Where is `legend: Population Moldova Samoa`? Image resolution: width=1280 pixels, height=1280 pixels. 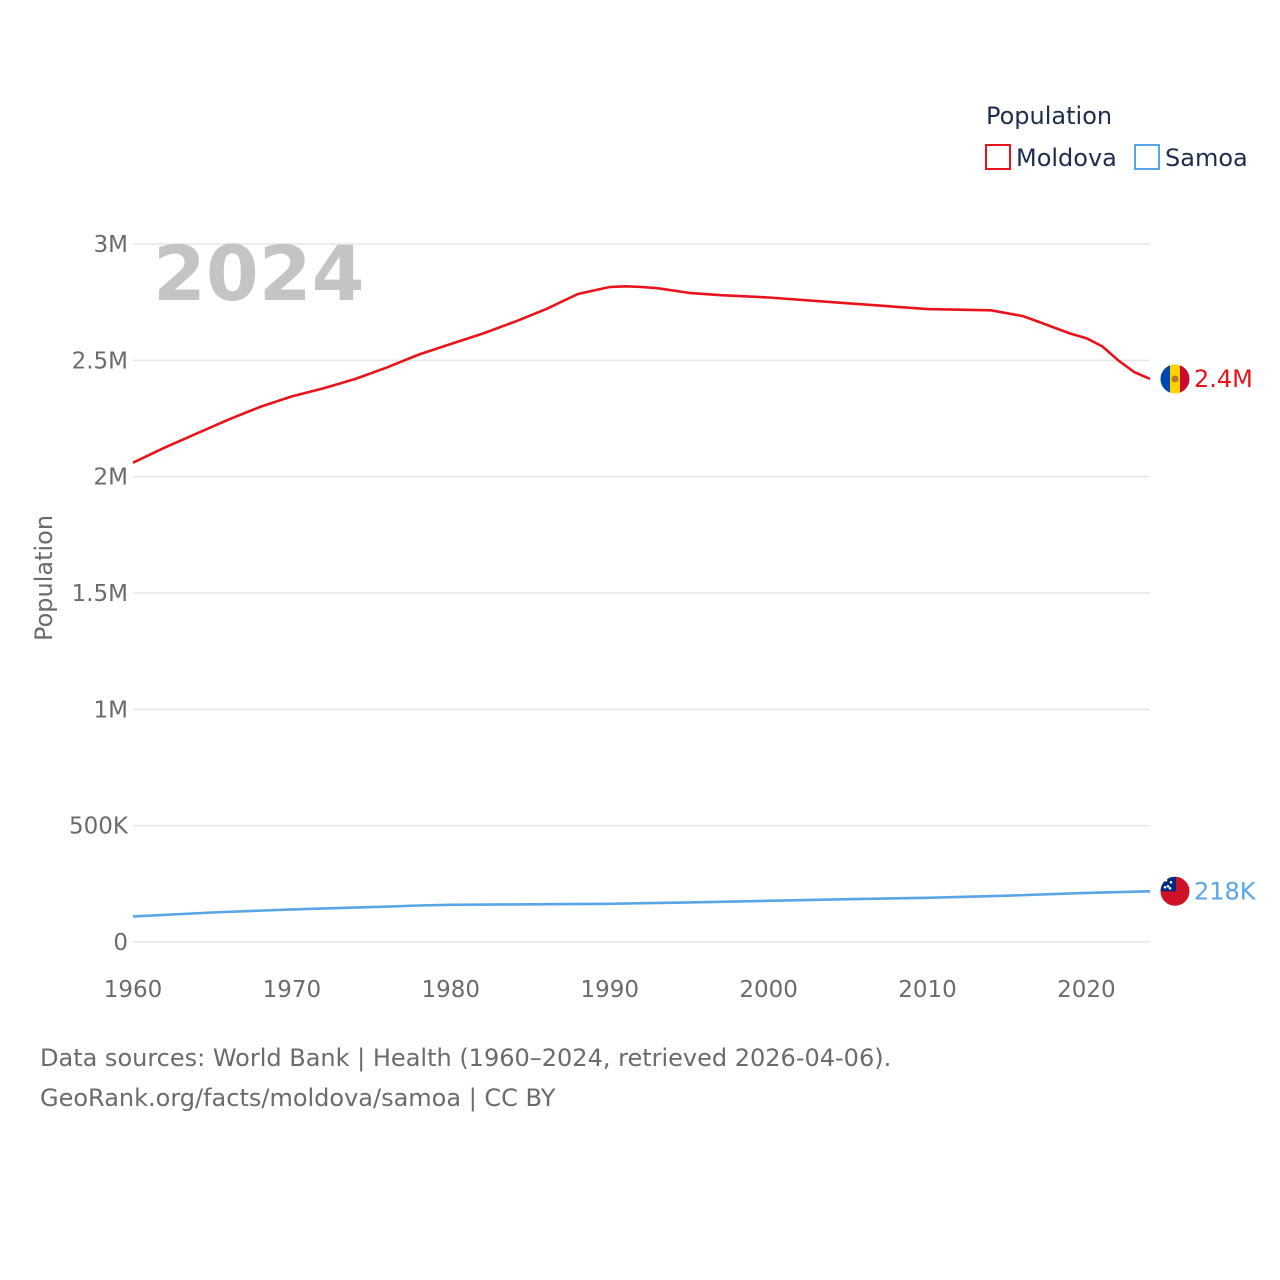 legend: Population Moldova Samoa is located at coordinates (1116, 137).